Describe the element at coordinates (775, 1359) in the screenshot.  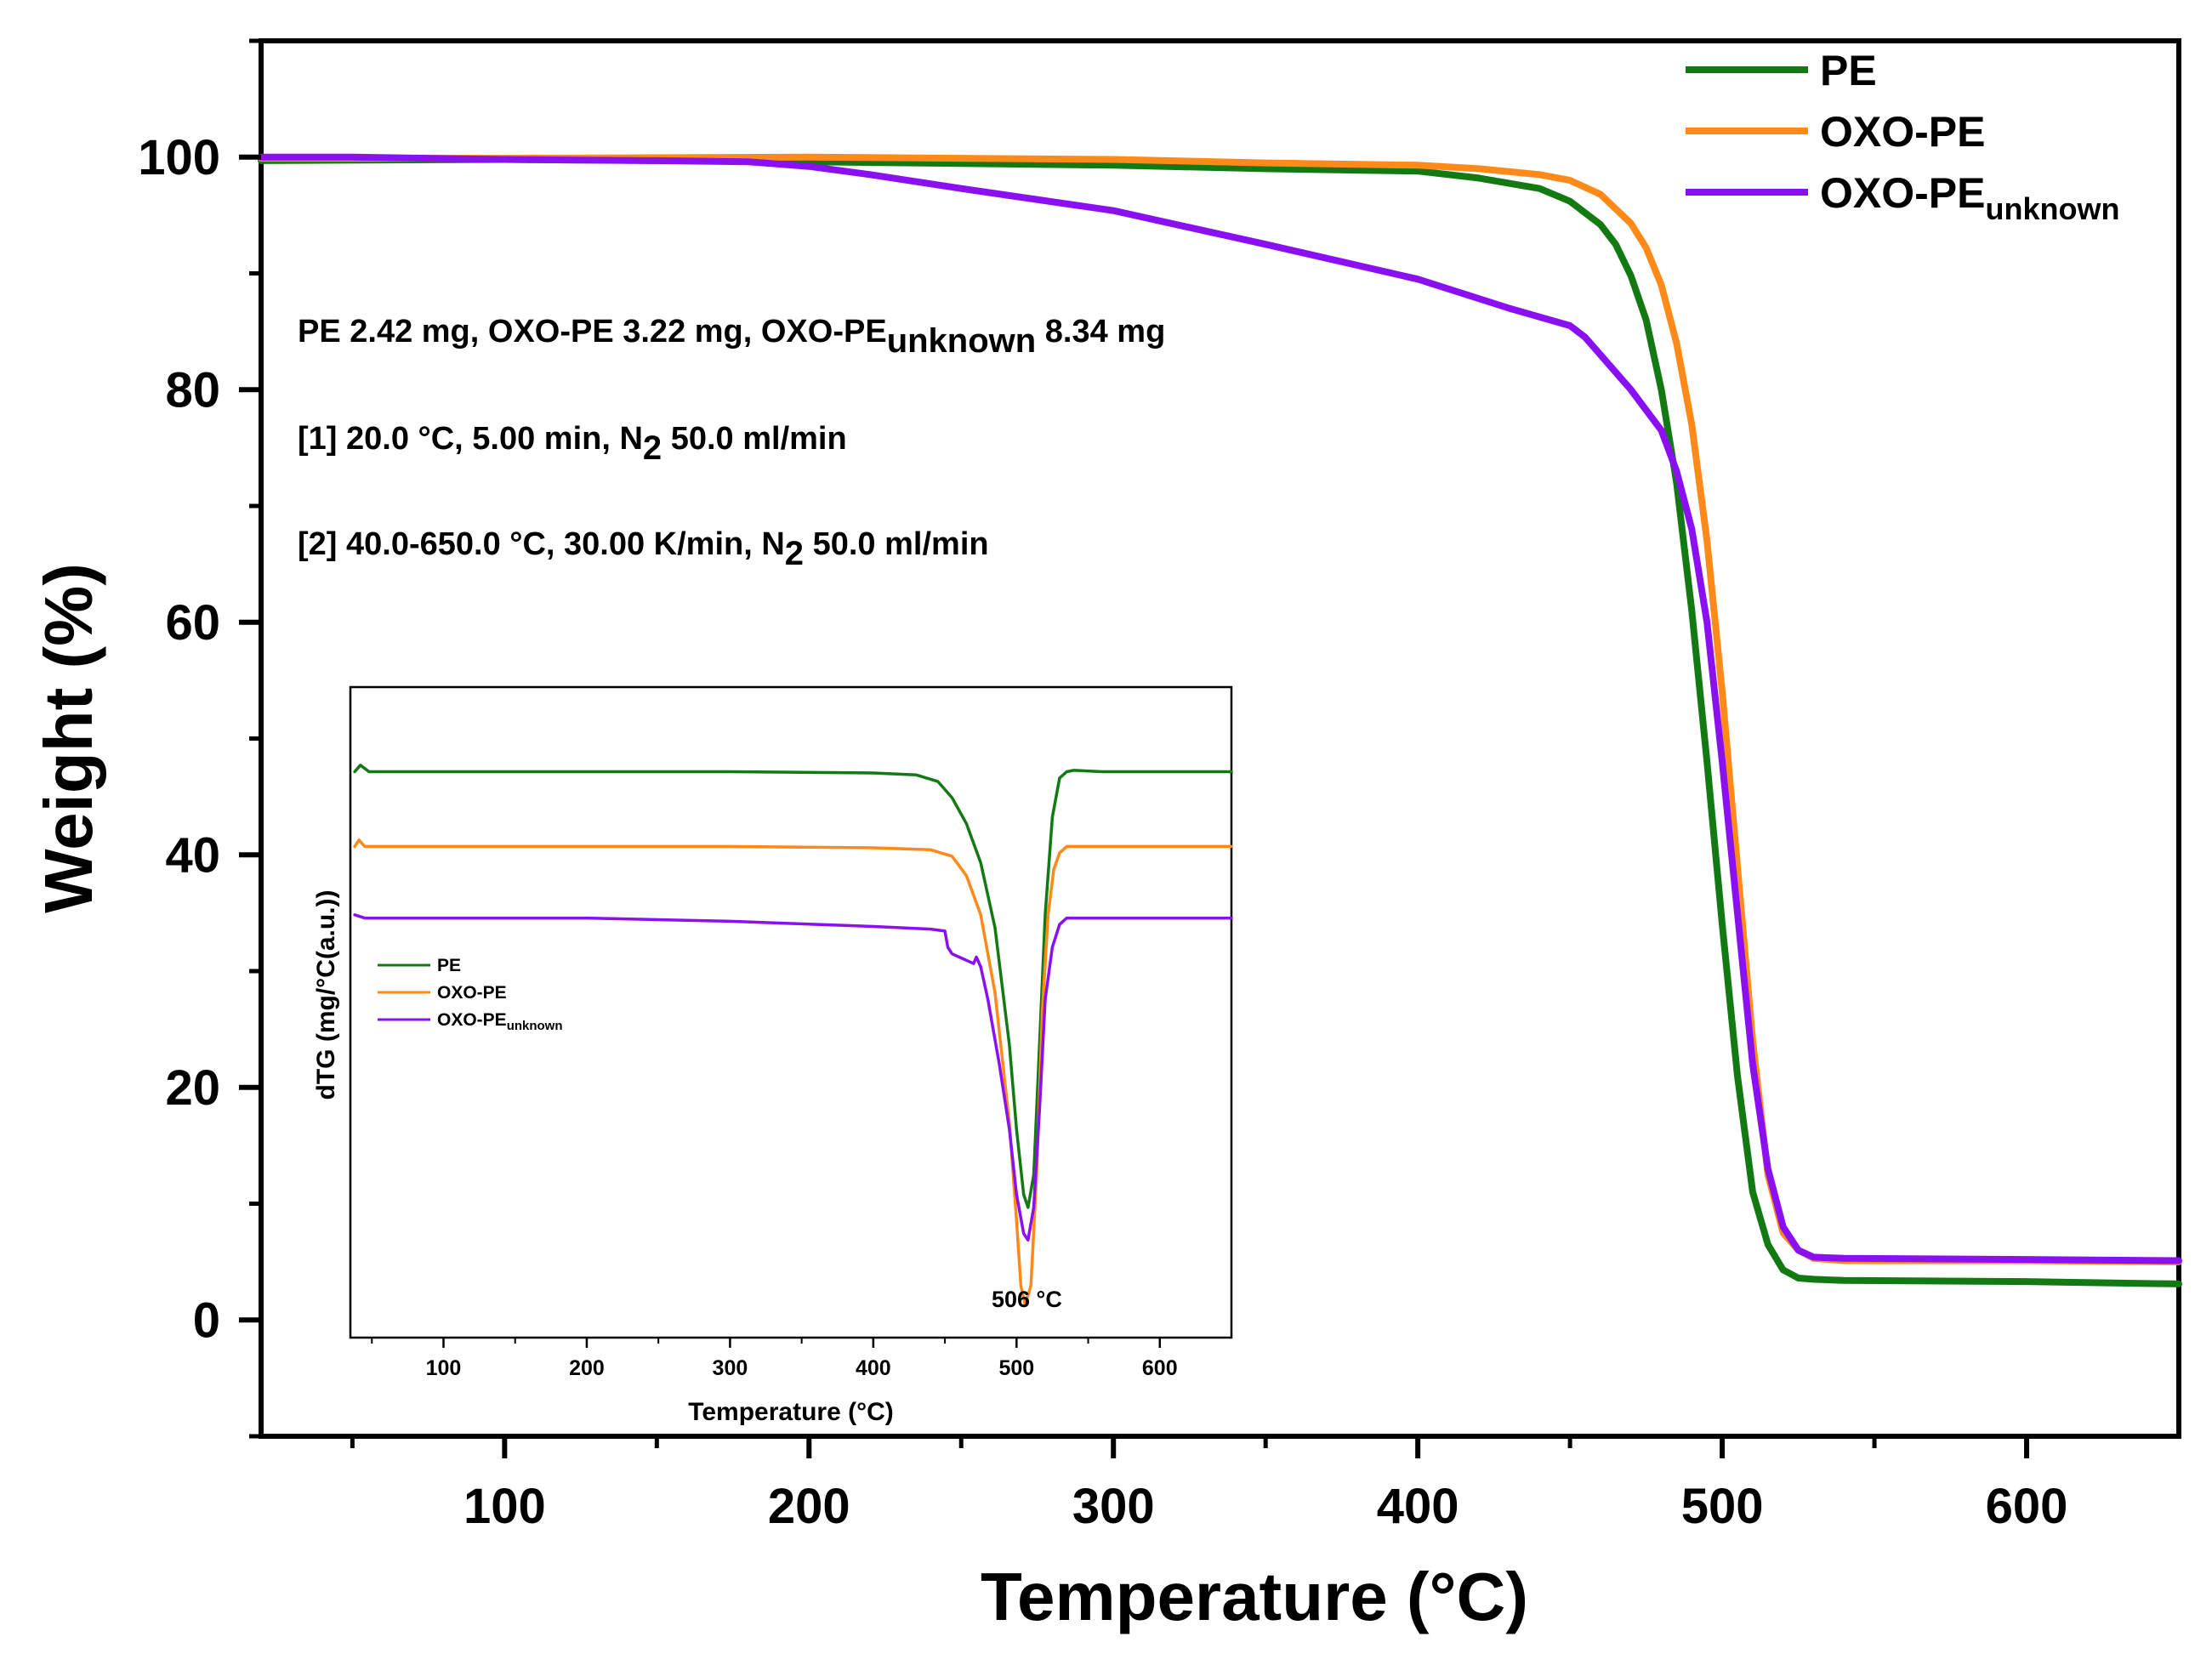
I see `inset-ticks-group: 100 200 300 400 500 600` at that location.